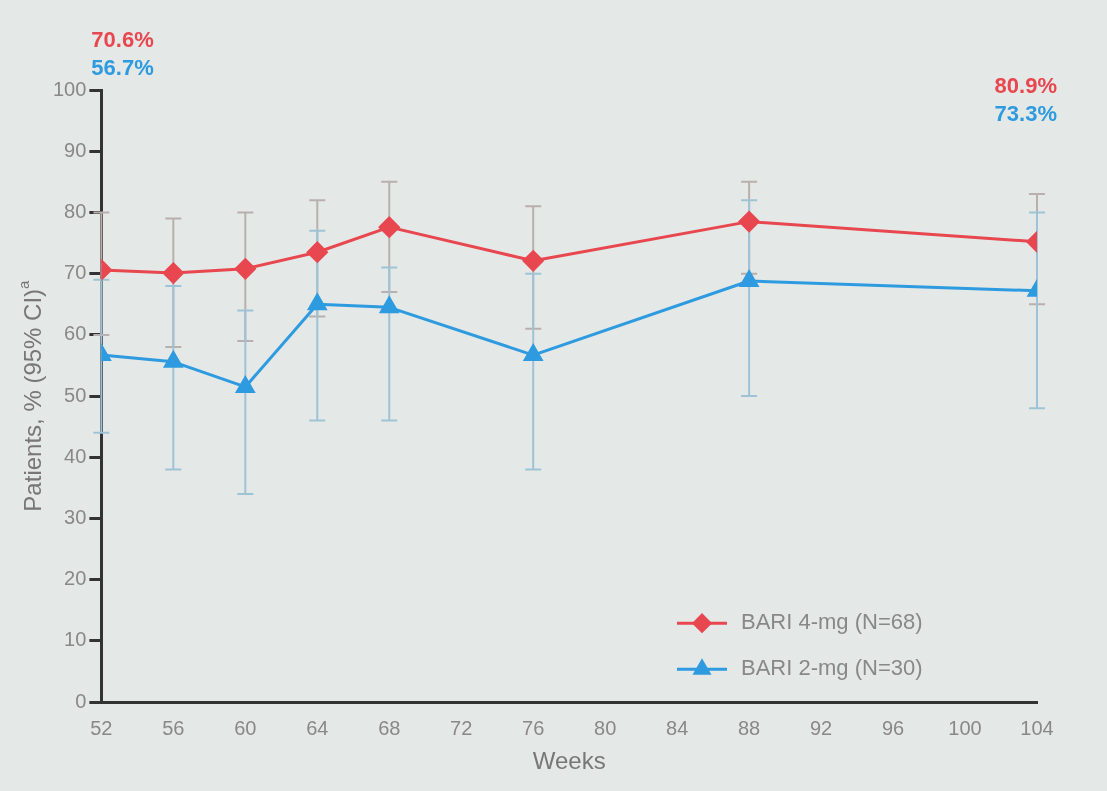  Describe the element at coordinates (821, 727) in the screenshot. I see `x-tick-label: 92` at that location.